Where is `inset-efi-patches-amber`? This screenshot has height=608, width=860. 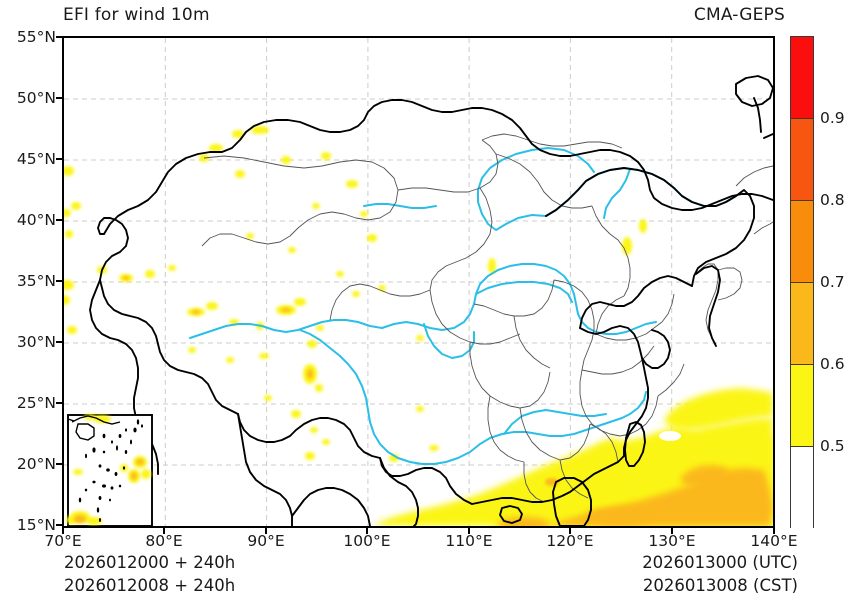 inset-efi-patches-amber is located at coordinates (109, 491).